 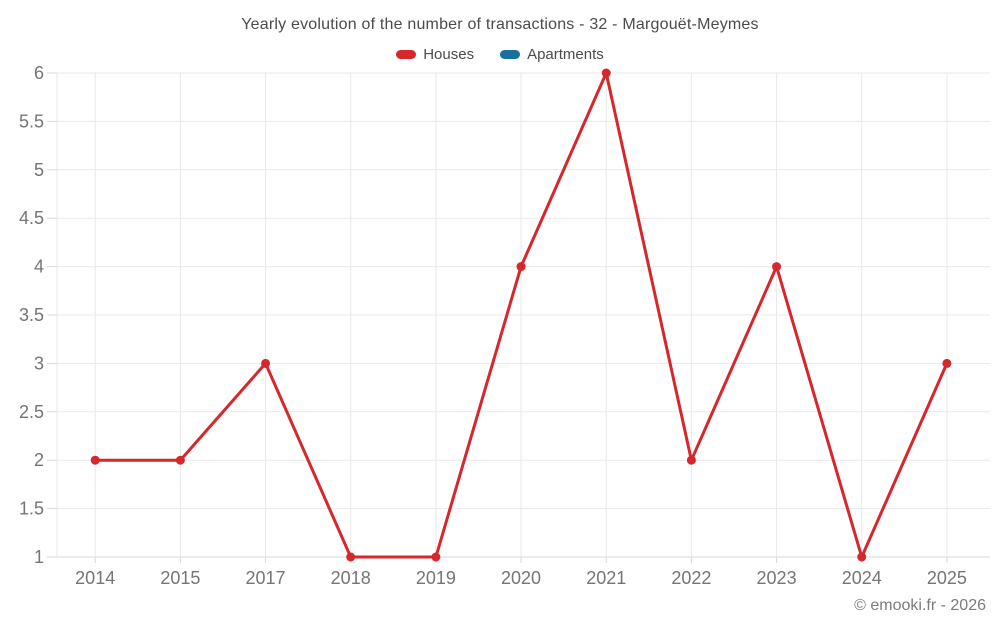 What do you see at coordinates (39, 460) in the screenshot?
I see `y-axis-label: 2` at bounding box center [39, 460].